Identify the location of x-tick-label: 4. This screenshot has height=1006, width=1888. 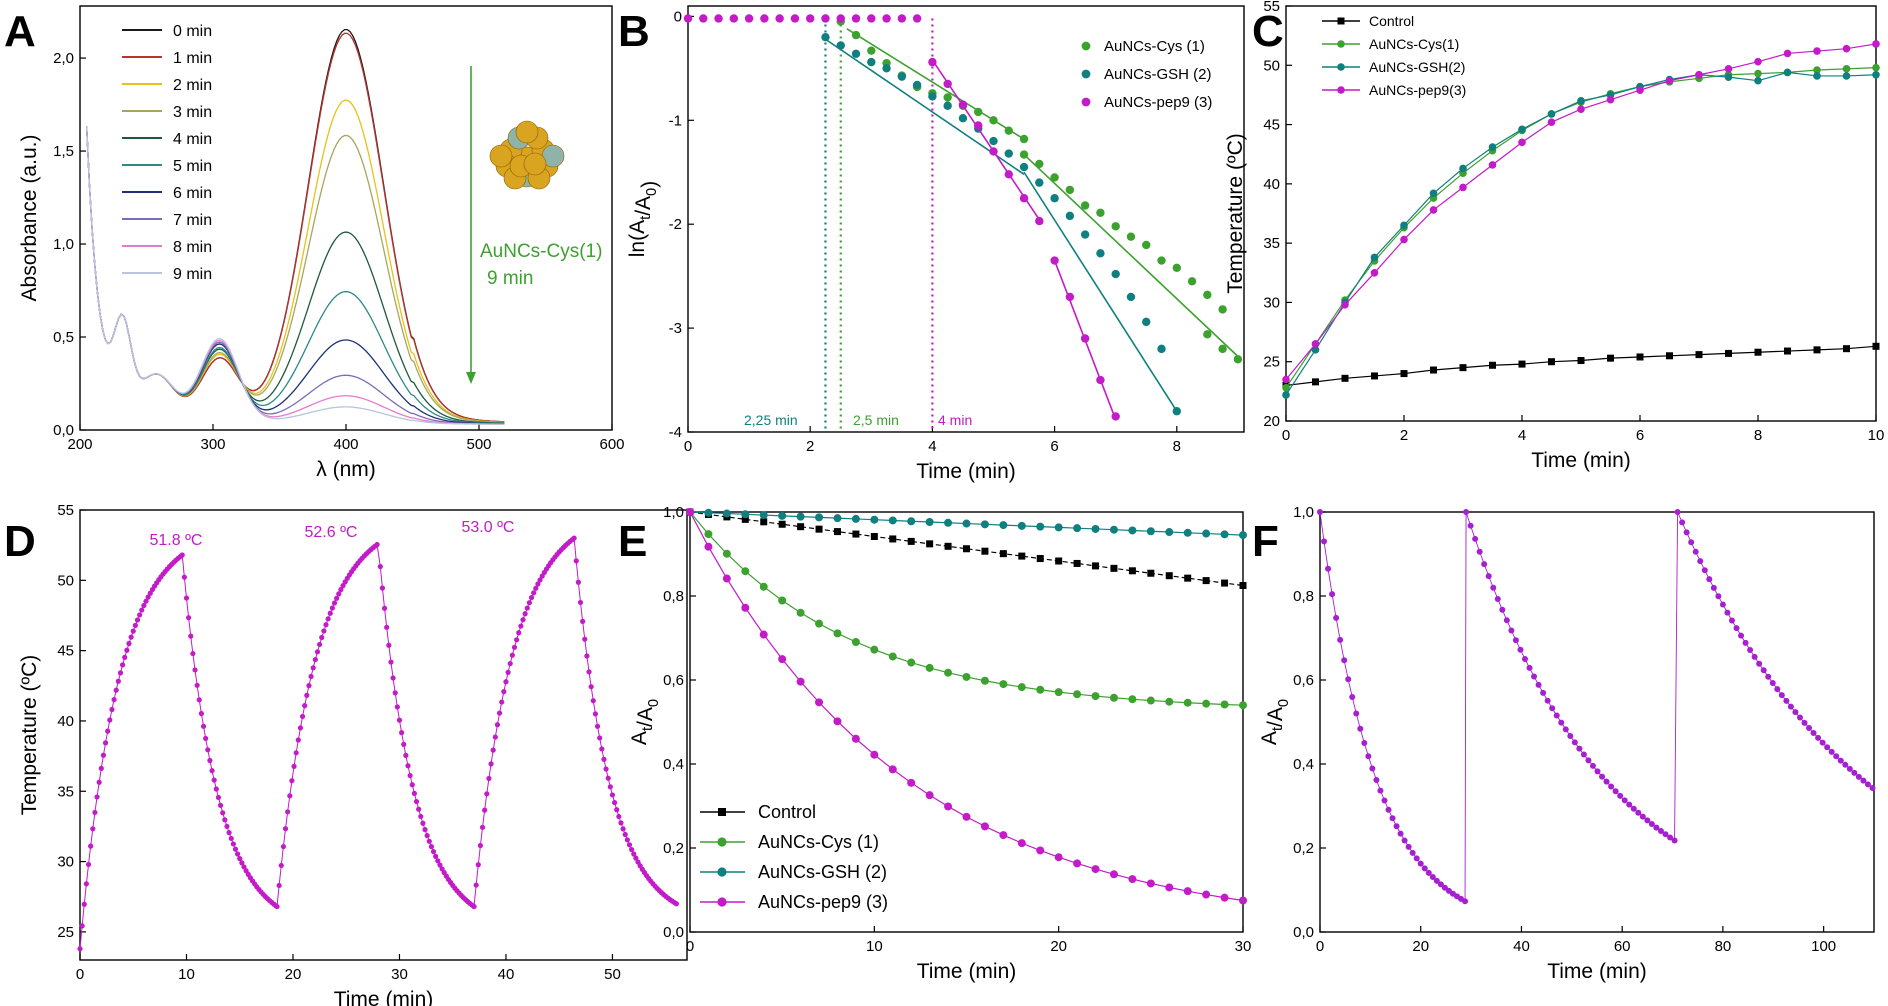
(1522, 435).